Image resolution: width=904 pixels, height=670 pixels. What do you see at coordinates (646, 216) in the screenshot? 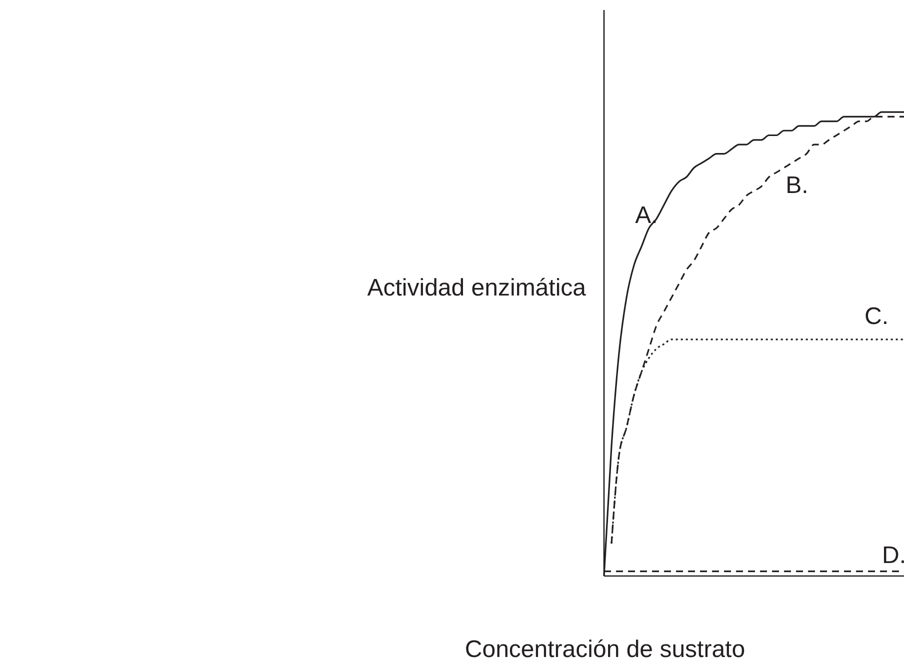
I see `series-label: A.` at bounding box center [646, 216].